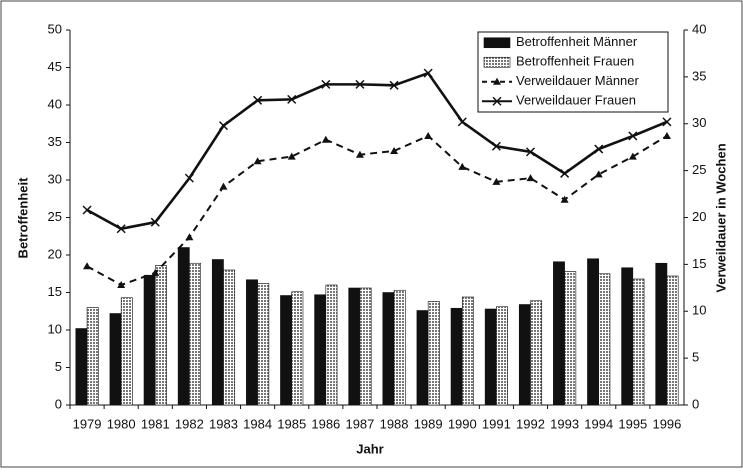  I want to click on y2-tick-label: 25, so click(699, 169).